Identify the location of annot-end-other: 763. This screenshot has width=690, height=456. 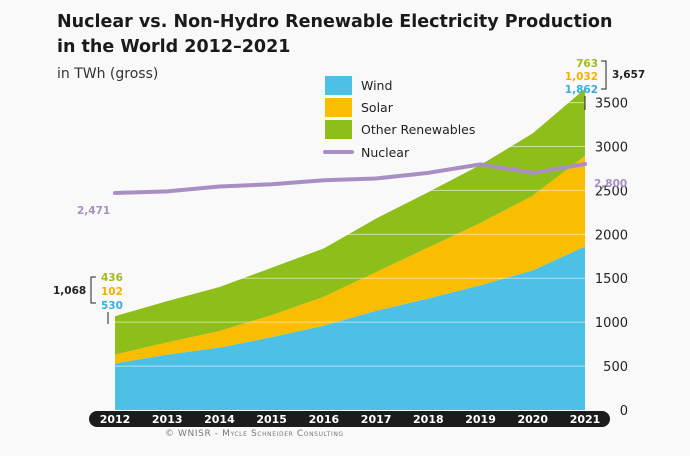
(587, 64).